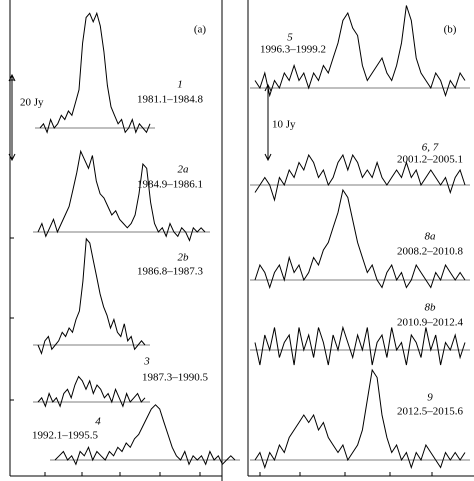 Image resolution: width=474 pixels, height=481 pixels. What do you see at coordinates (430, 412) in the screenshot?
I see `series-period: 2012.5–2015.6` at bounding box center [430, 412].